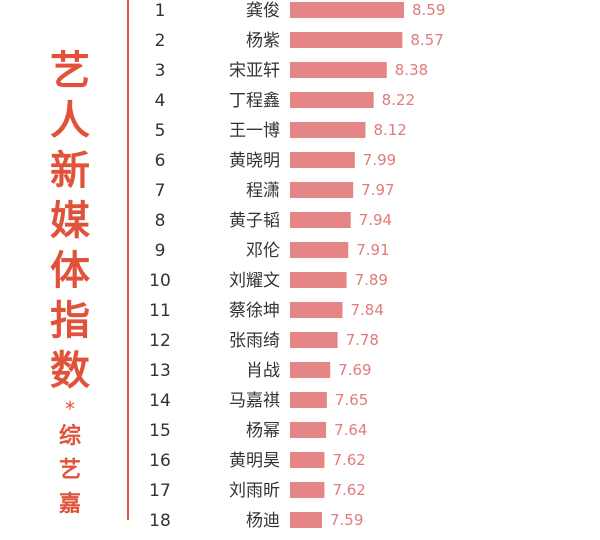 The width and height of the screenshot is (600, 540). I want to click on index-value-label: 8.38, so click(411, 70).